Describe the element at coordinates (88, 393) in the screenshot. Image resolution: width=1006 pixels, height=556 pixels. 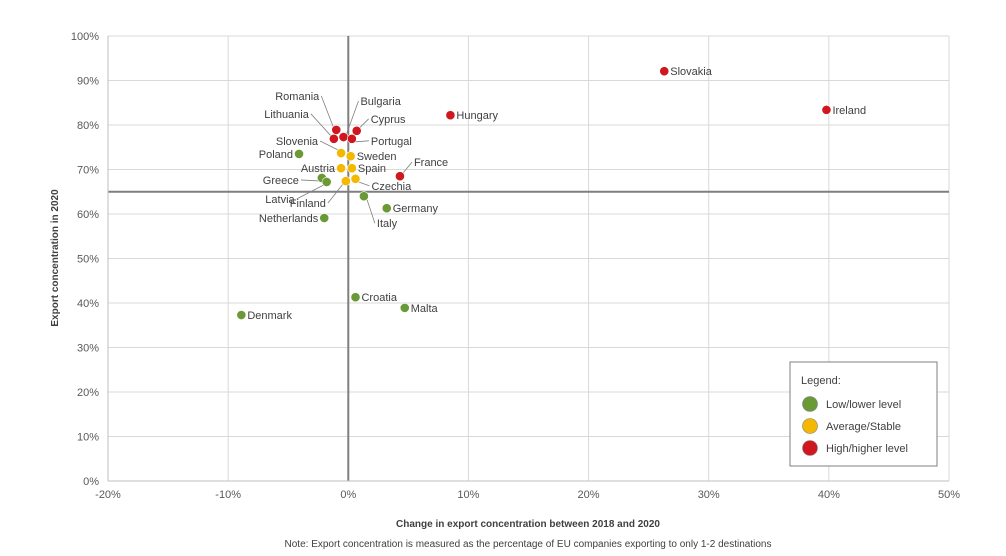
I see `y-tick-label: 20%` at that location.